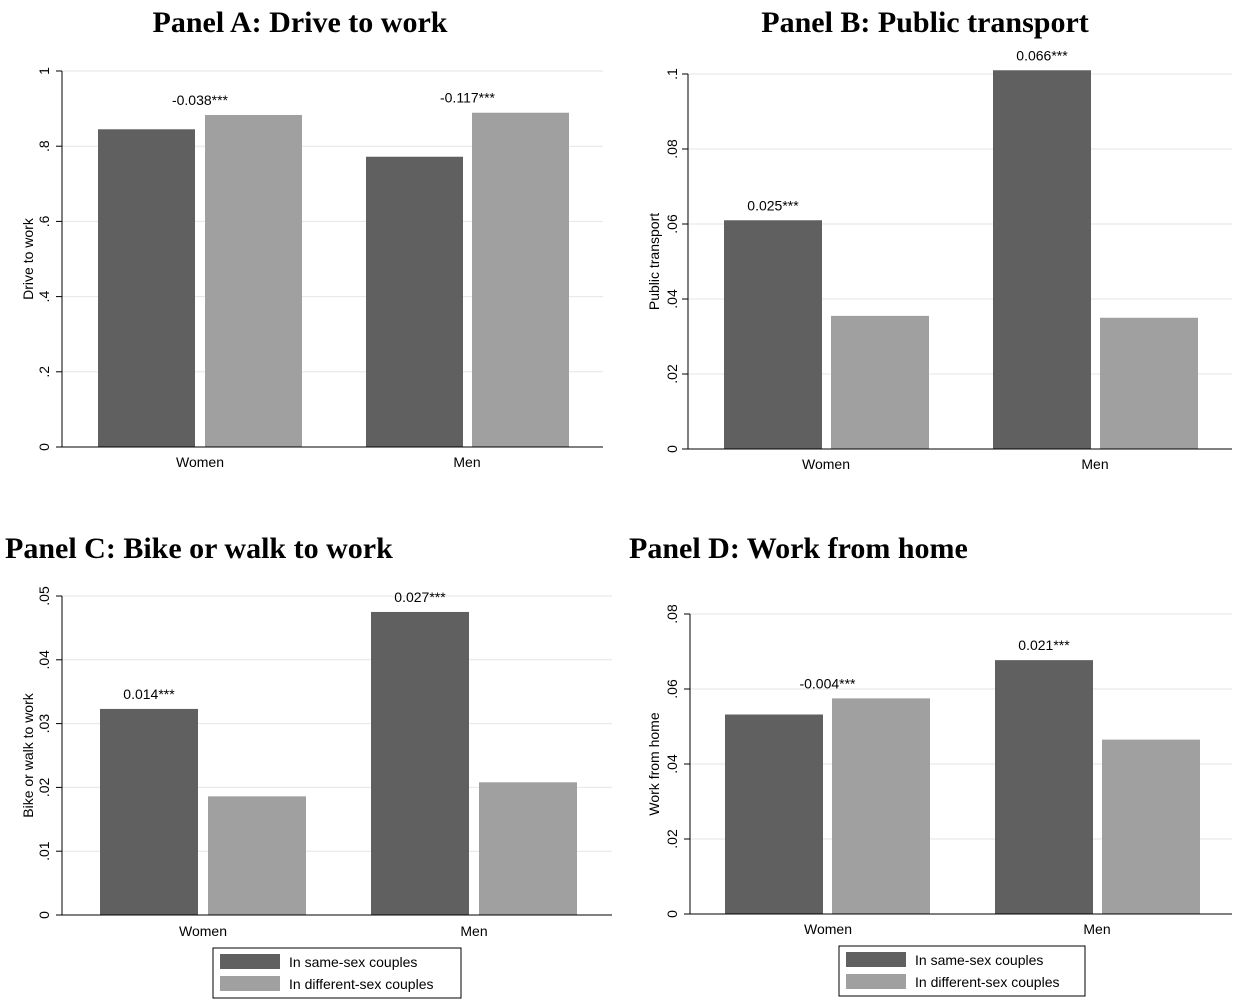  I want to click on difference-annotation: 0.014***, so click(149, 694).